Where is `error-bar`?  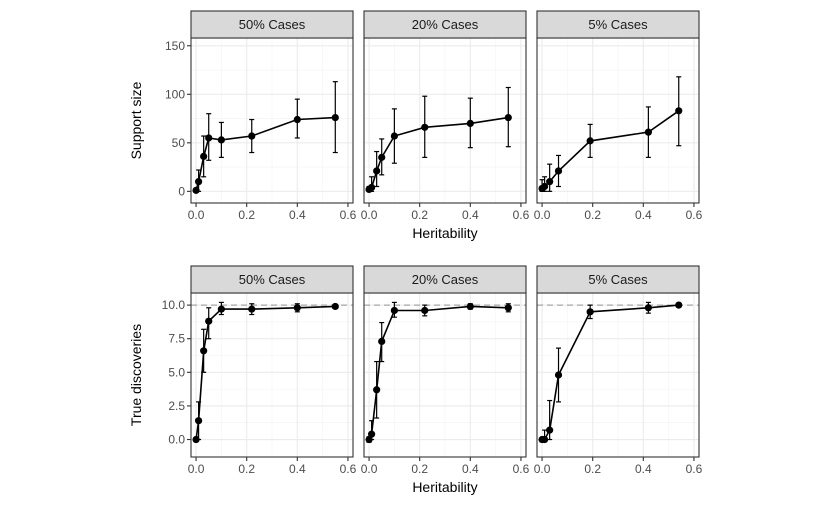
error-bar is located at coordinates (550, 177).